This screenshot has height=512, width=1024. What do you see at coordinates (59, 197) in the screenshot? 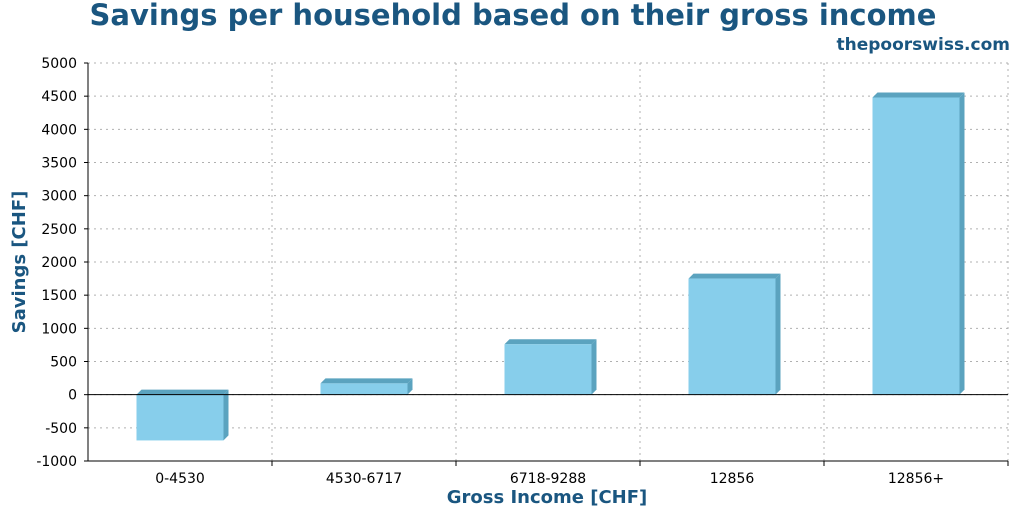
I see `y-tick-label: 3000` at bounding box center [59, 197].